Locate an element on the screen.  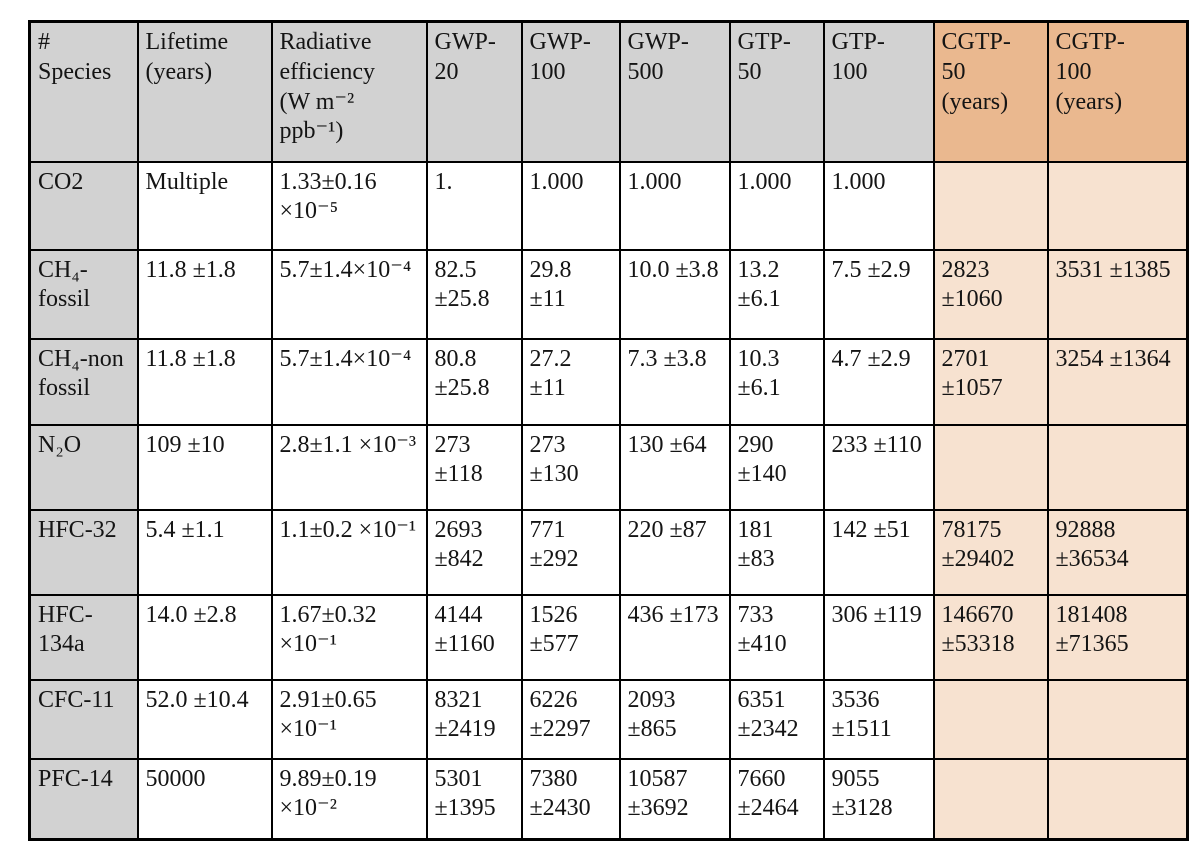
value-cell-cgtp-100: 3254 ±1364 is located at coordinates (1117, 381).